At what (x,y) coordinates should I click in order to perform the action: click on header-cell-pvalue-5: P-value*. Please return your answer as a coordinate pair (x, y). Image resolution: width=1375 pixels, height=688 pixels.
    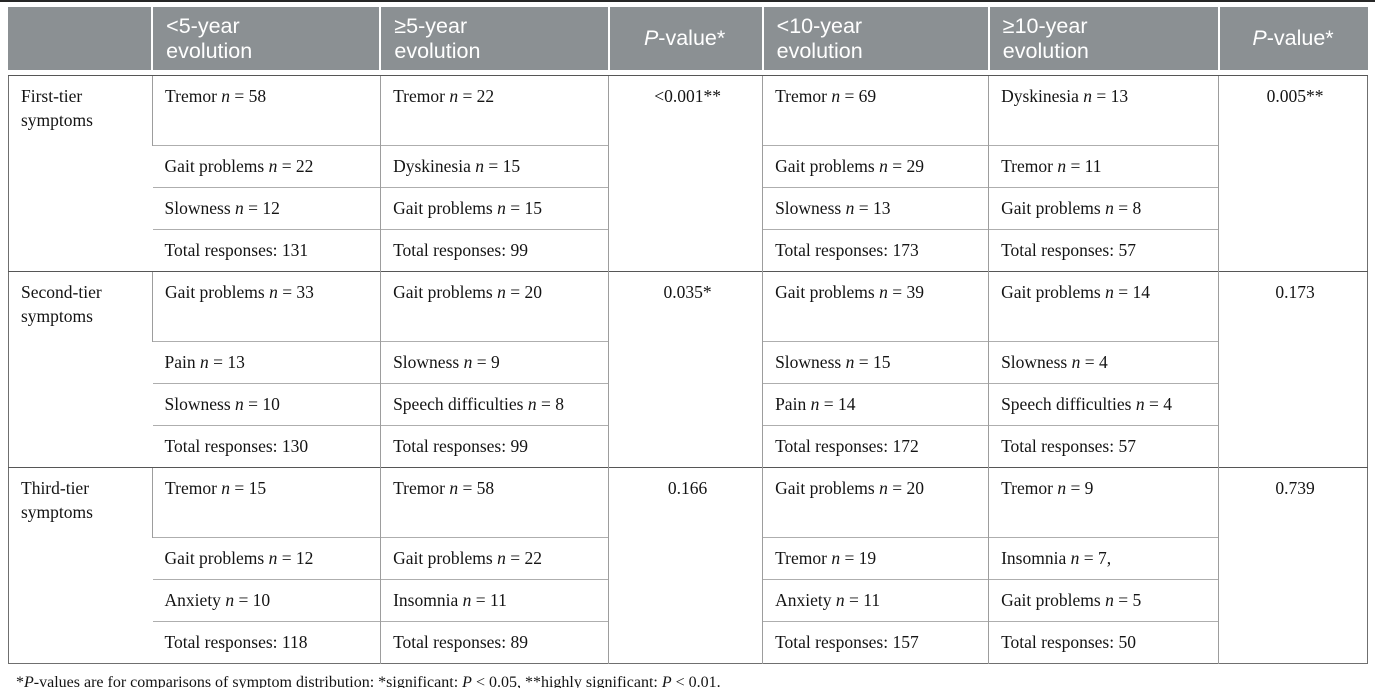
    Looking at the image, I should click on (685, 38).